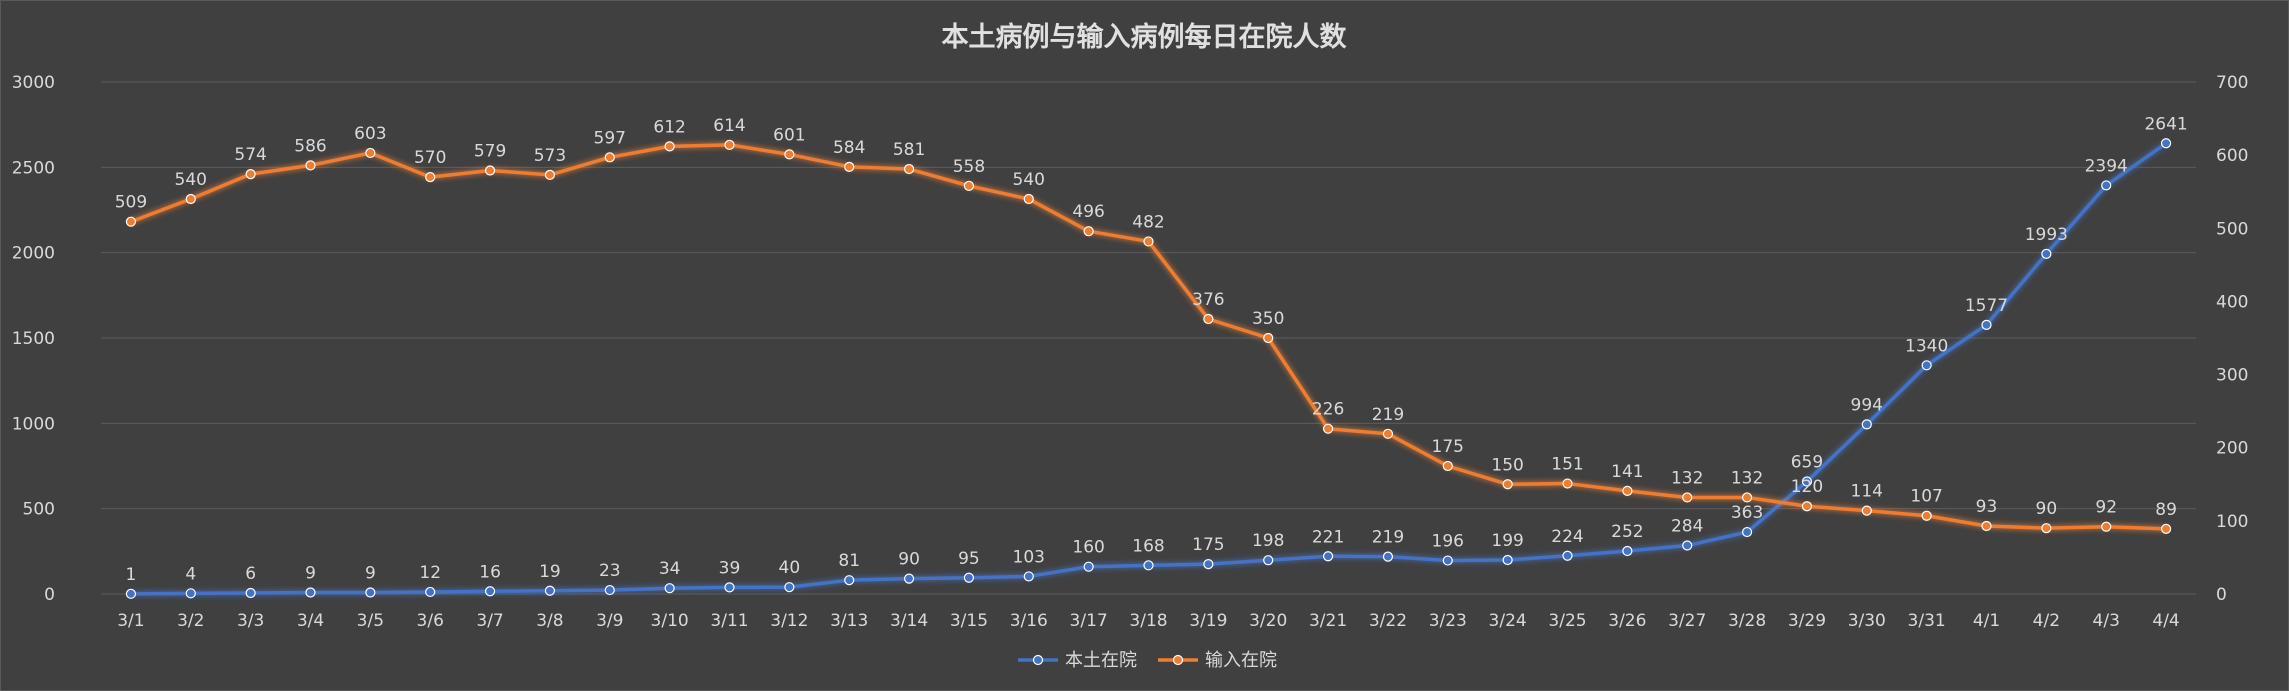 The height and width of the screenshot is (691, 2289). I want to click on right-axis-tick-label: 700, so click(2232, 83).